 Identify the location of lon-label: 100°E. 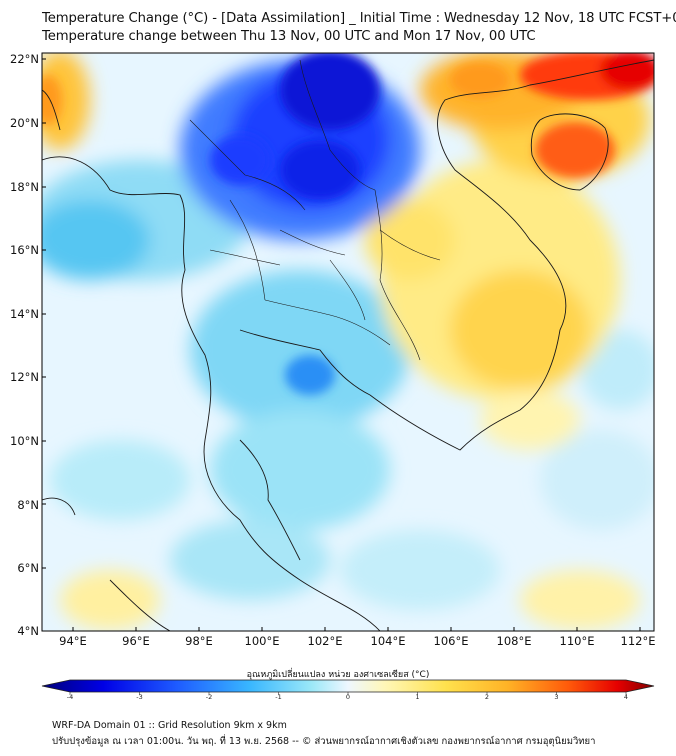
(262, 641).